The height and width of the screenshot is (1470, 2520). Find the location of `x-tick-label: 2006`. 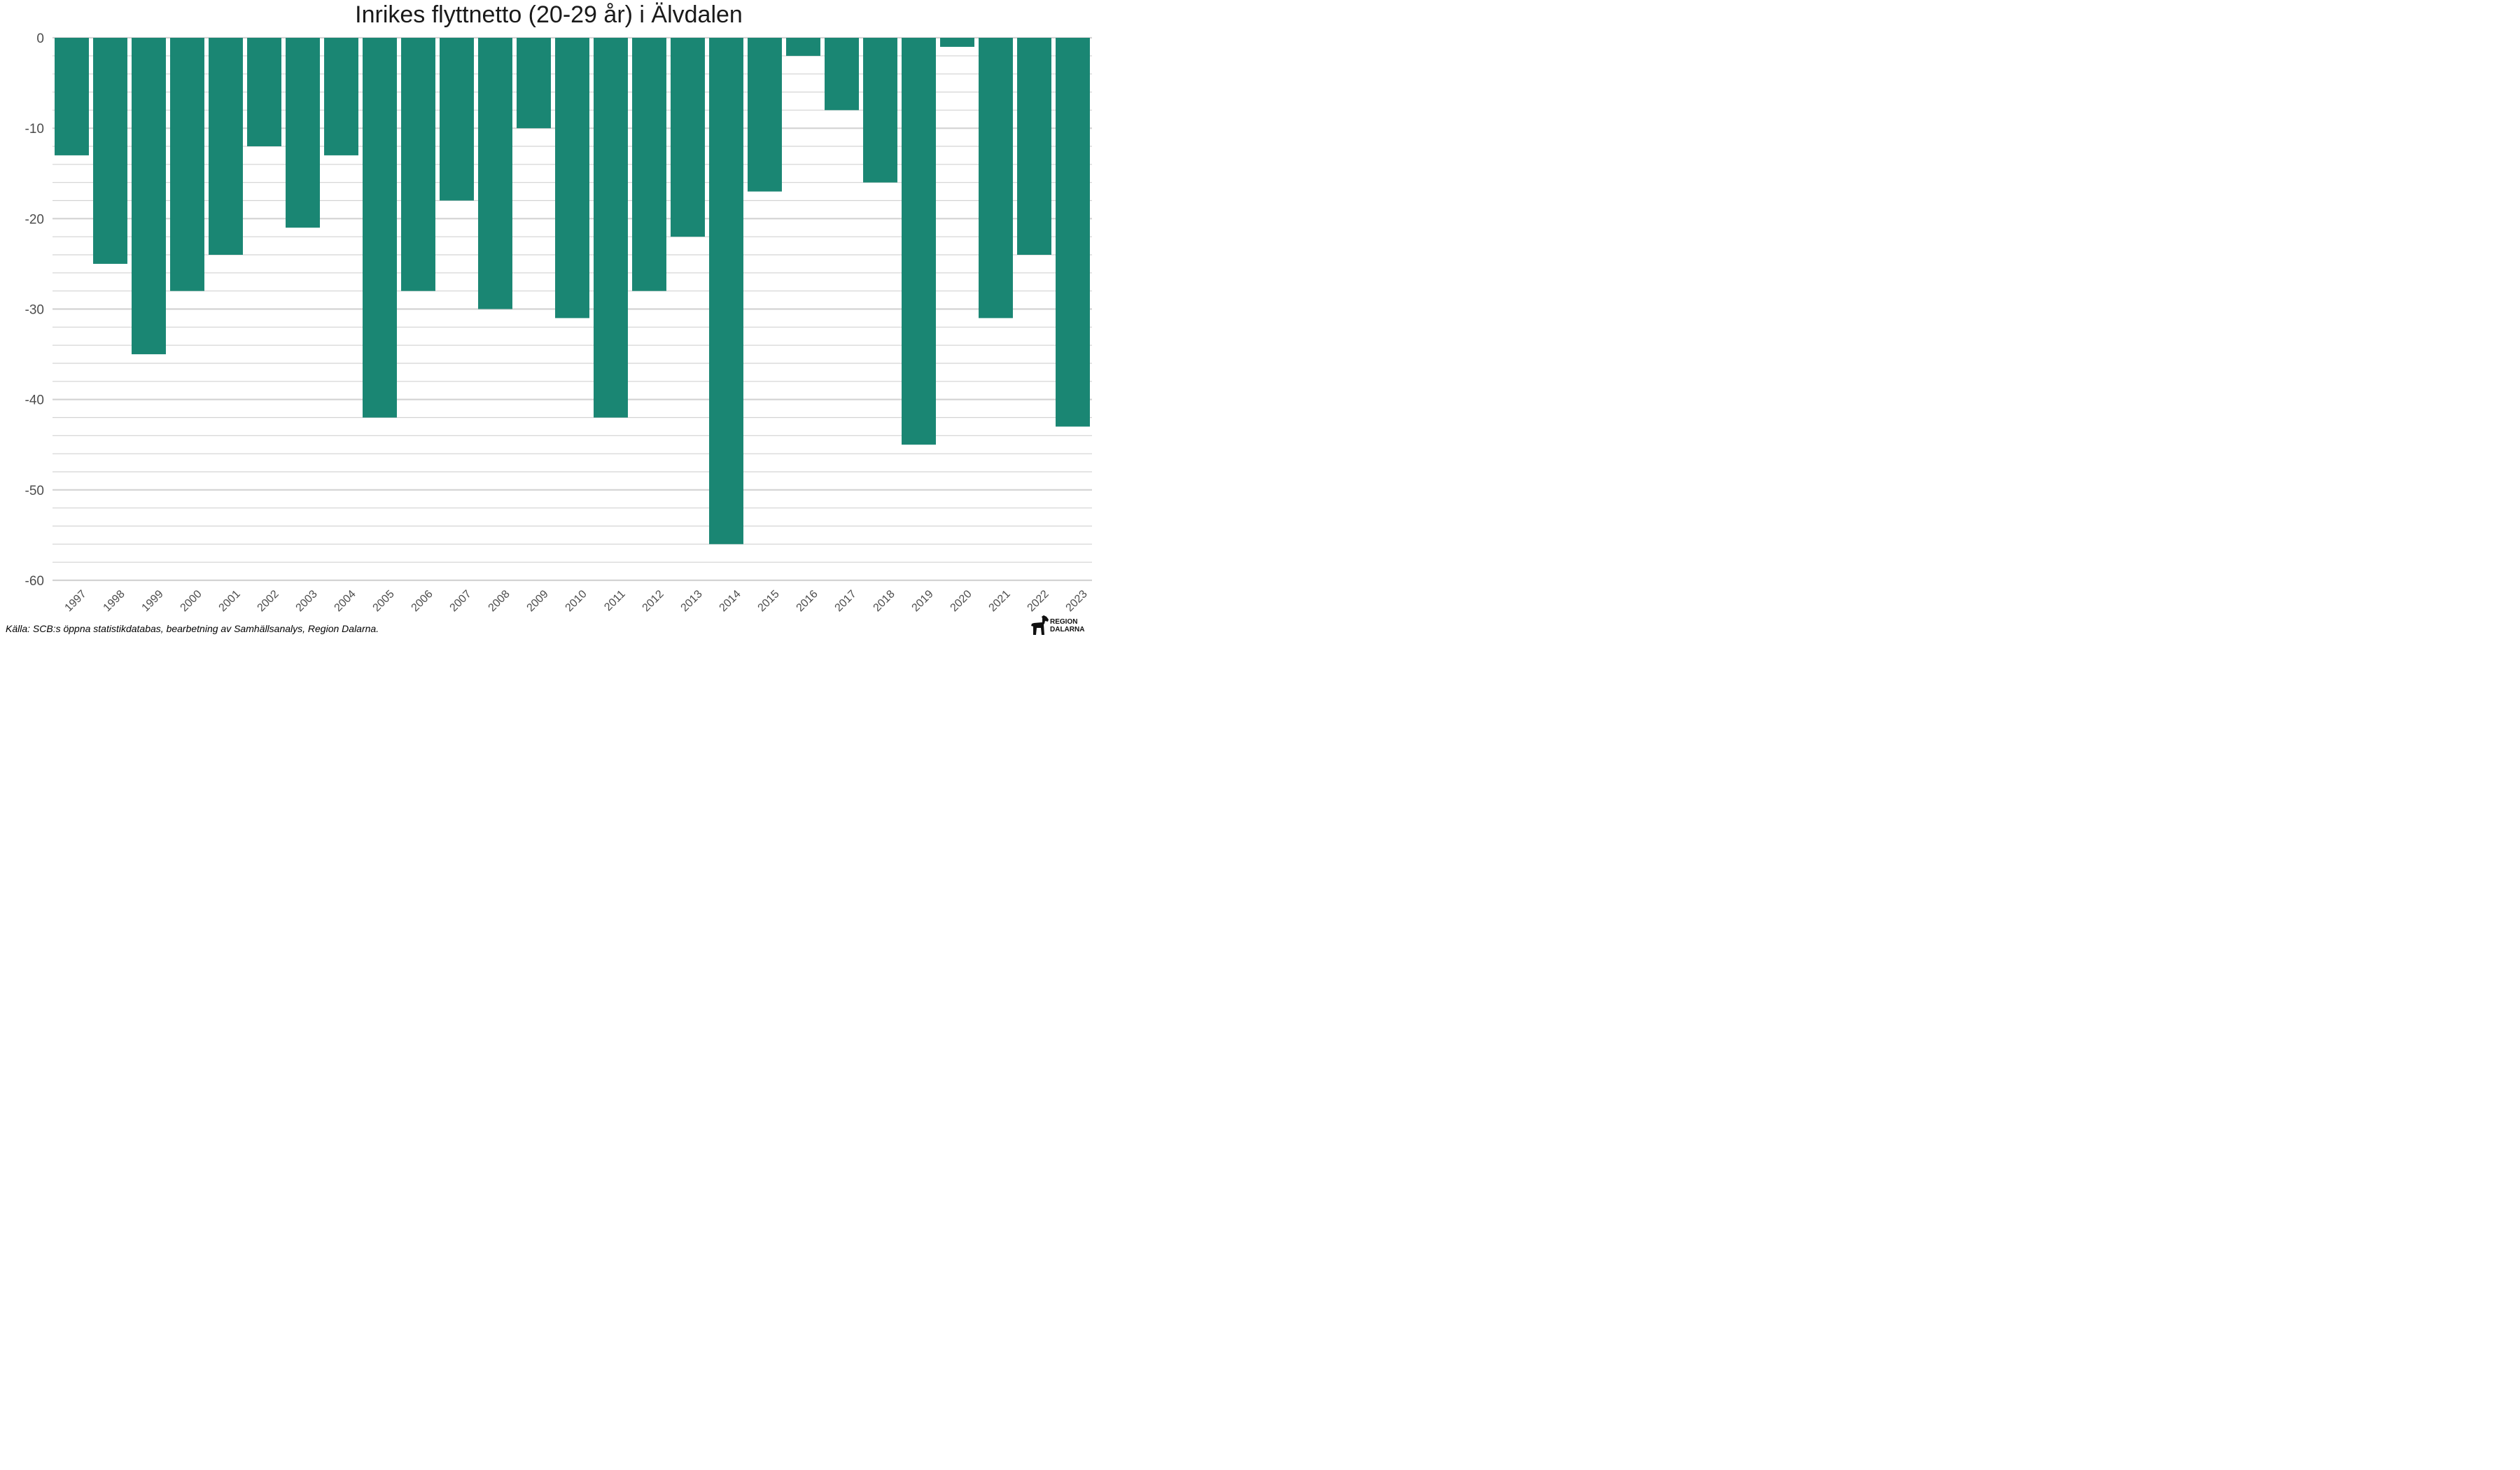

x-tick-label: 2006 is located at coordinates (422, 601).